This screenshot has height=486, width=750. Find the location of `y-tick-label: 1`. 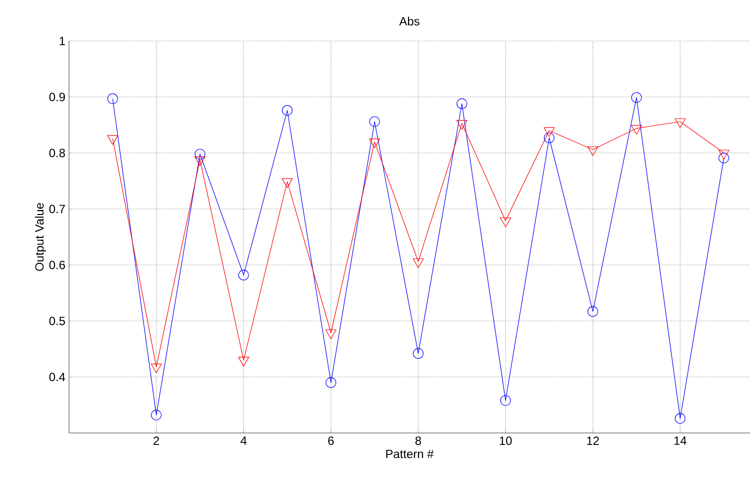

y-tick-label: 1 is located at coordinates (62, 41).